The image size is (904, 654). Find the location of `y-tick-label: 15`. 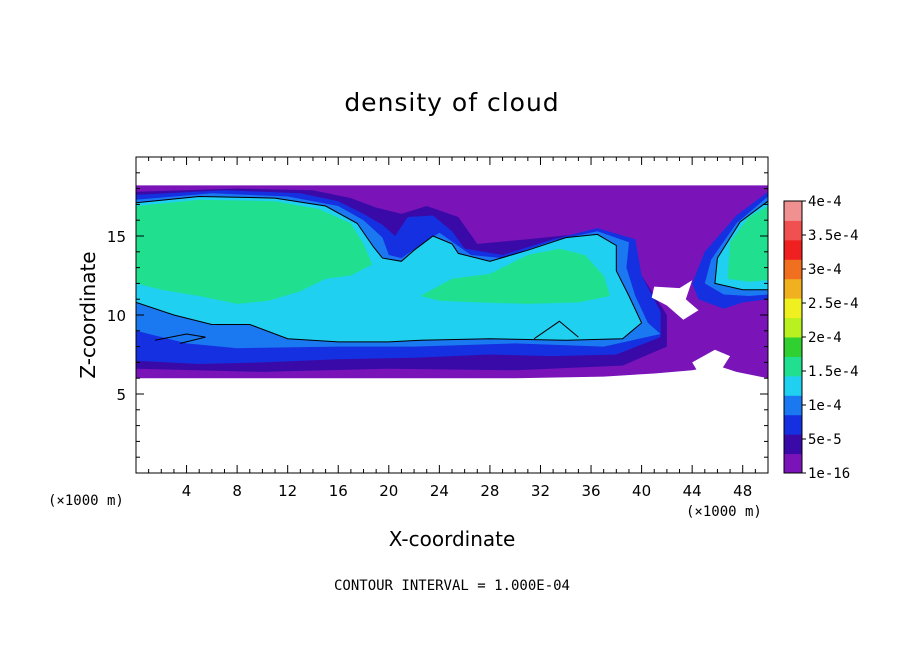

y-tick-label: 15 is located at coordinates (116, 237).